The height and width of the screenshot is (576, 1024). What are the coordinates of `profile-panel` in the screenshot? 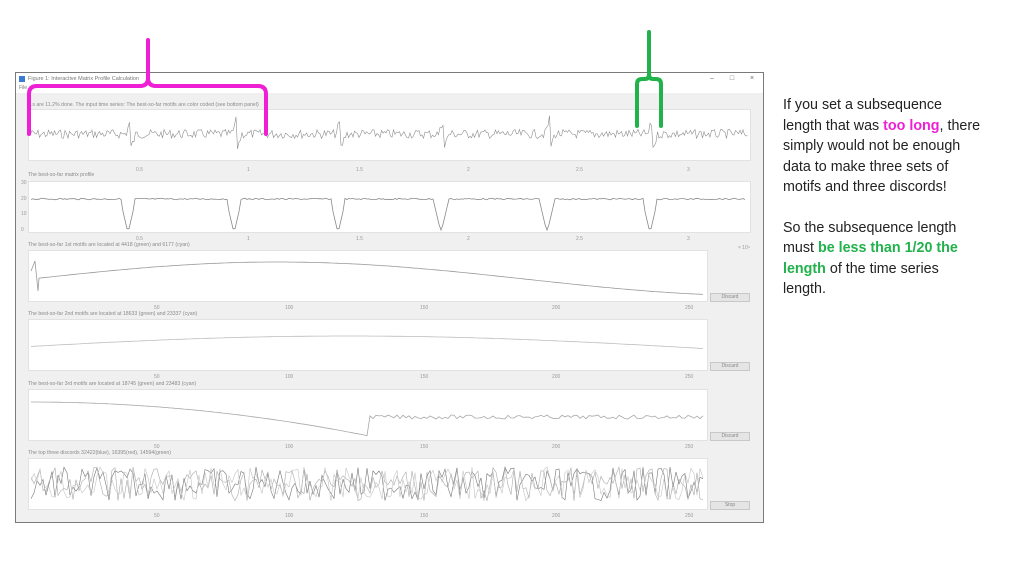 It's located at (389, 207).